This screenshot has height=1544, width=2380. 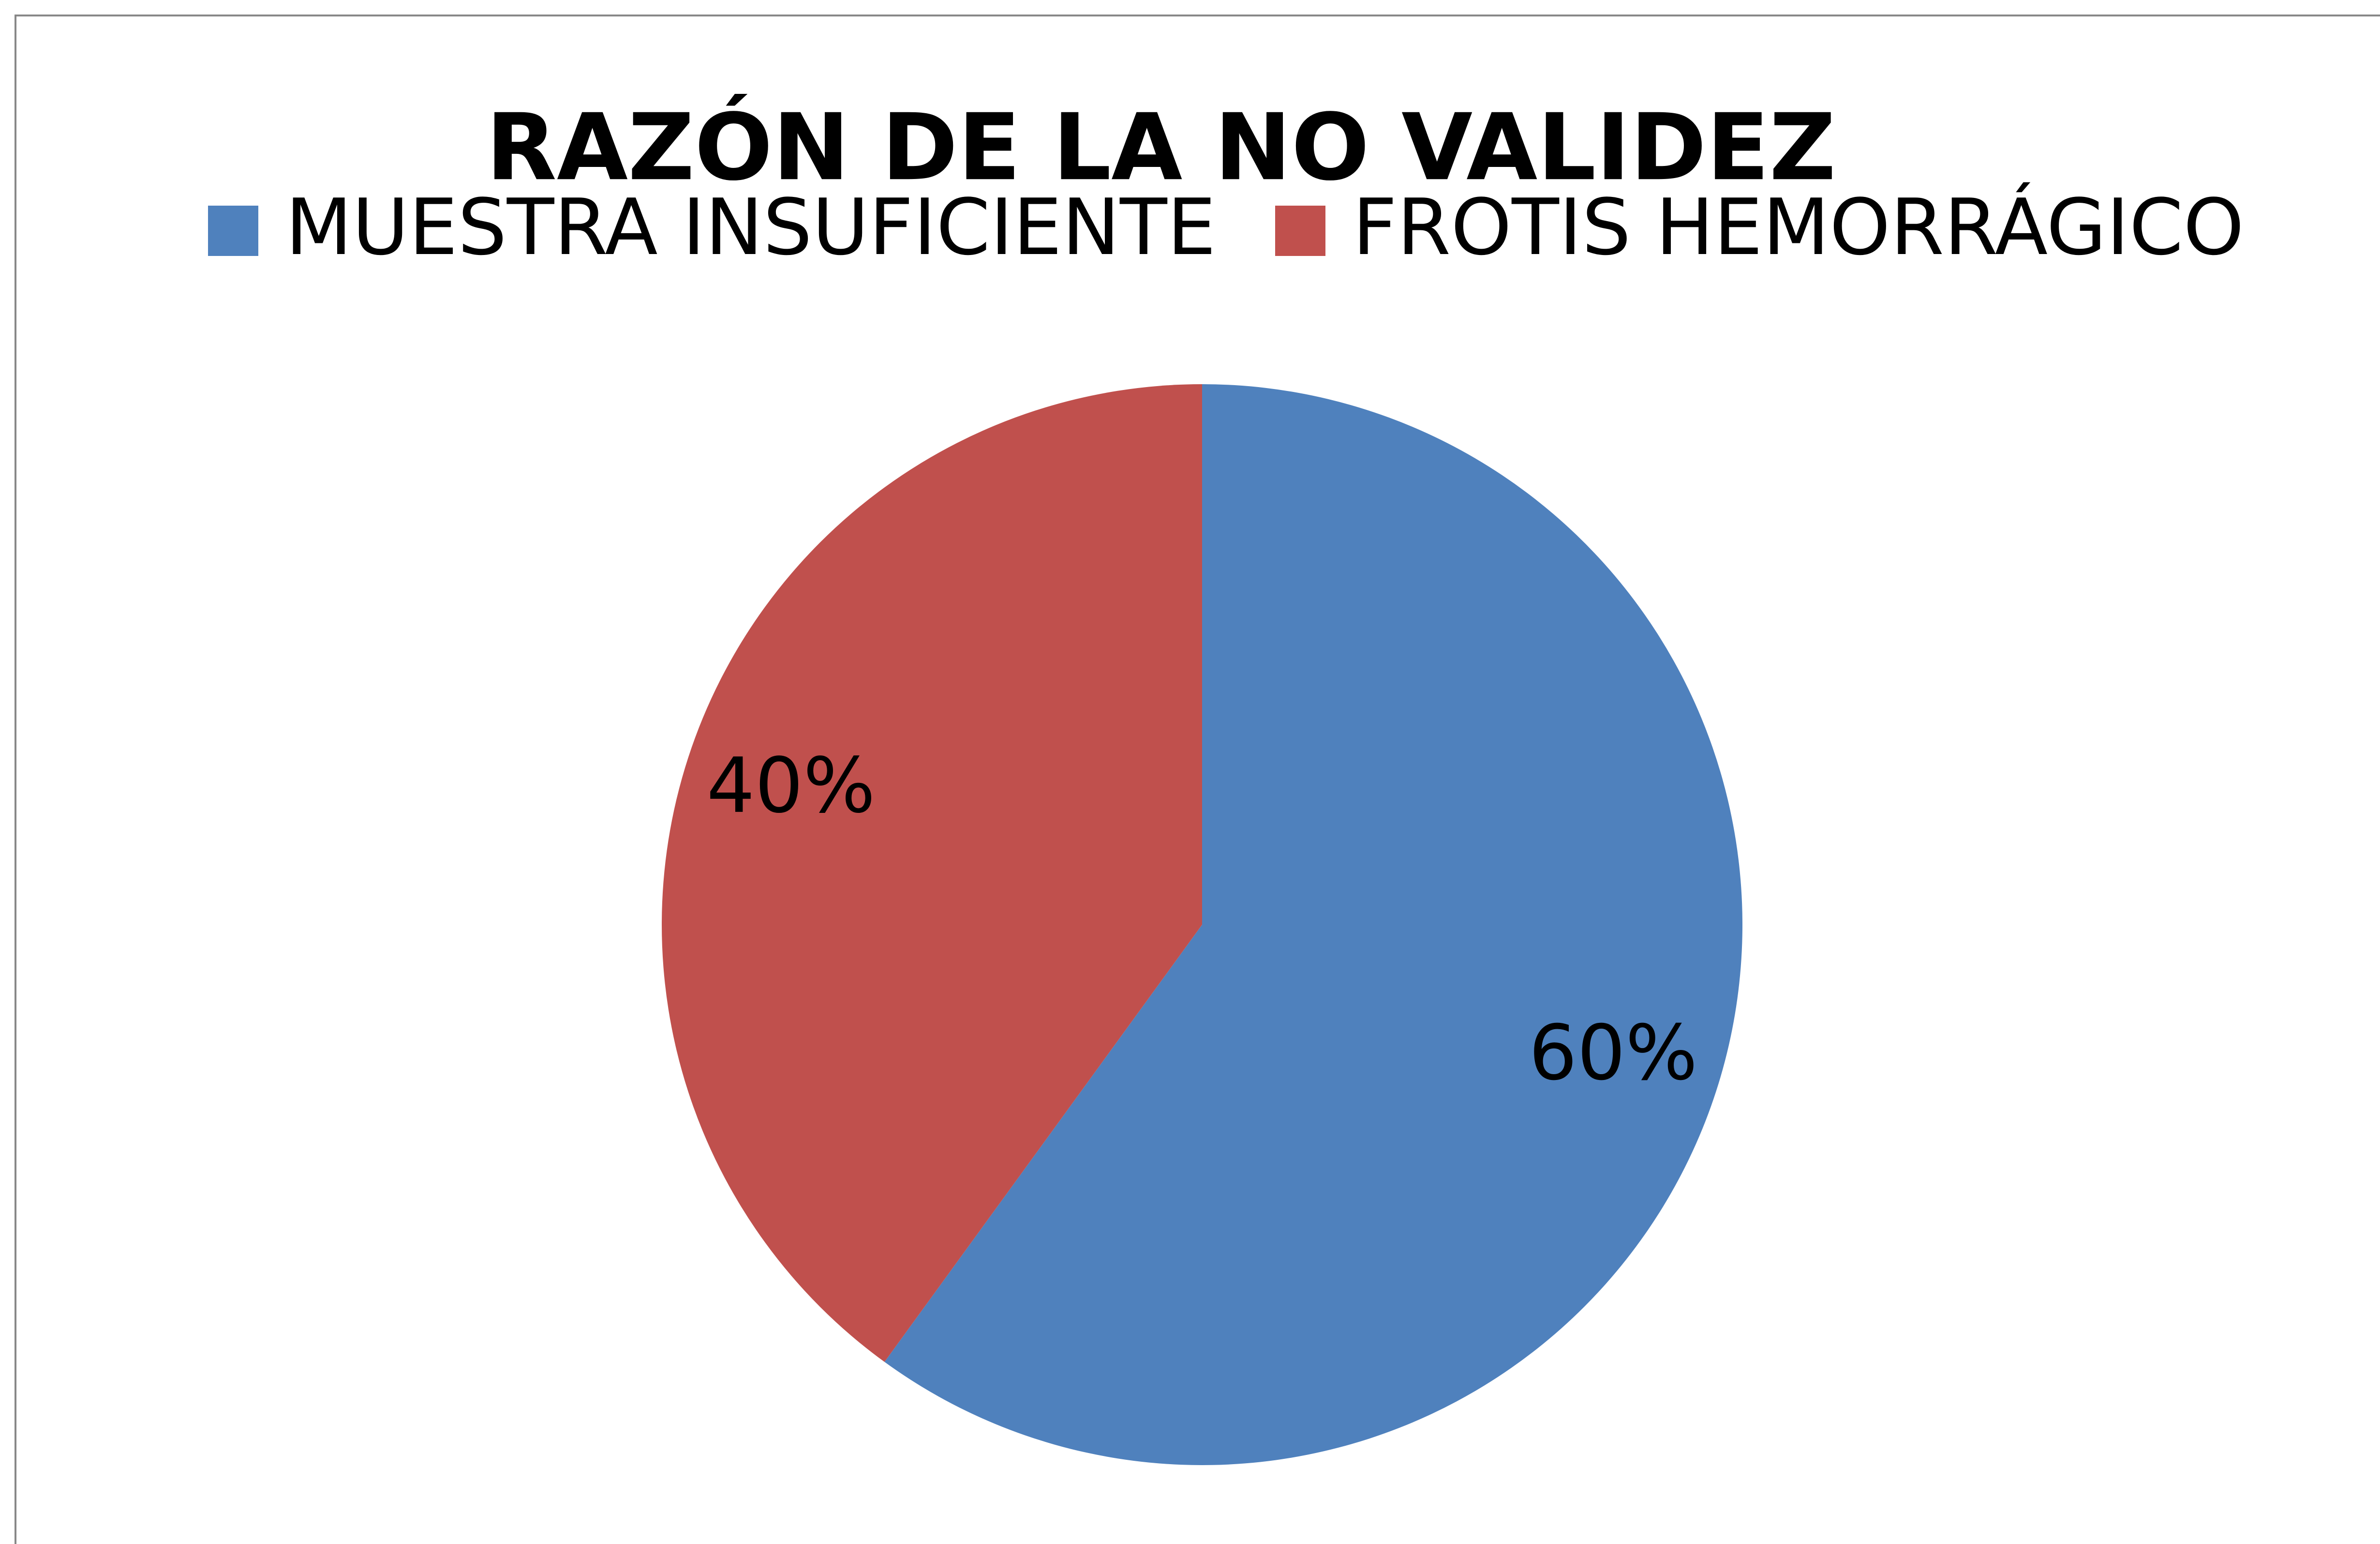 What do you see at coordinates (1799, 227) in the screenshot?
I see `legend-label: FROTIS HEMORRÁGICO` at bounding box center [1799, 227].